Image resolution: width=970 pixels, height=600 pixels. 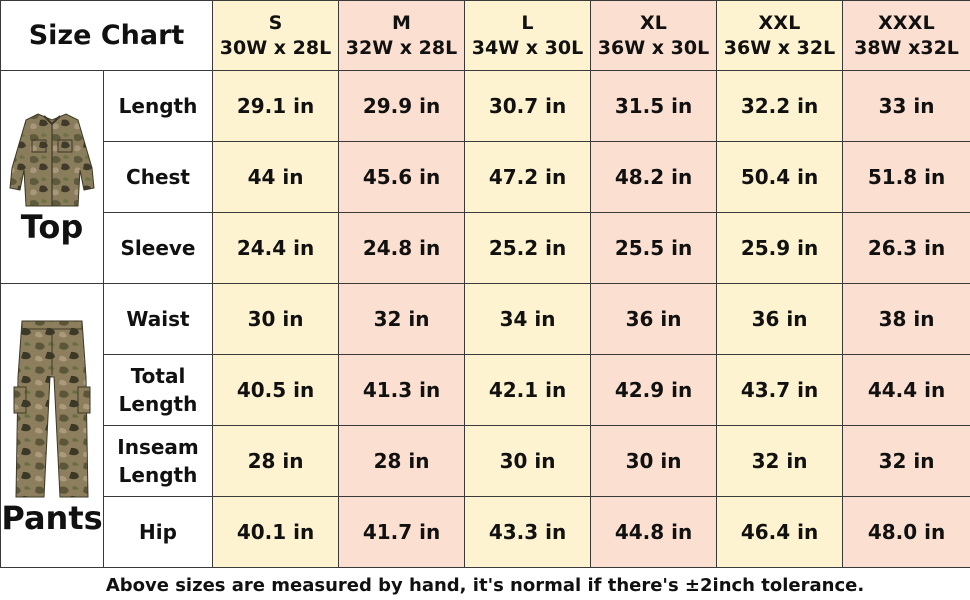 What do you see at coordinates (527, 22) in the screenshot?
I see `size-name: L` at bounding box center [527, 22].